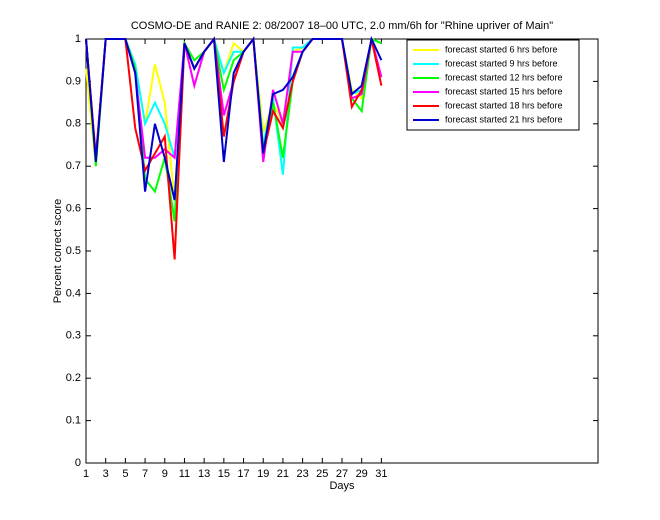 The height and width of the screenshot is (520, 660). What do you see at coordinates (504, 105) in the screenshot?
I see `legend-label: forecast started 18 hrs before` at bounding box center [504, 105].